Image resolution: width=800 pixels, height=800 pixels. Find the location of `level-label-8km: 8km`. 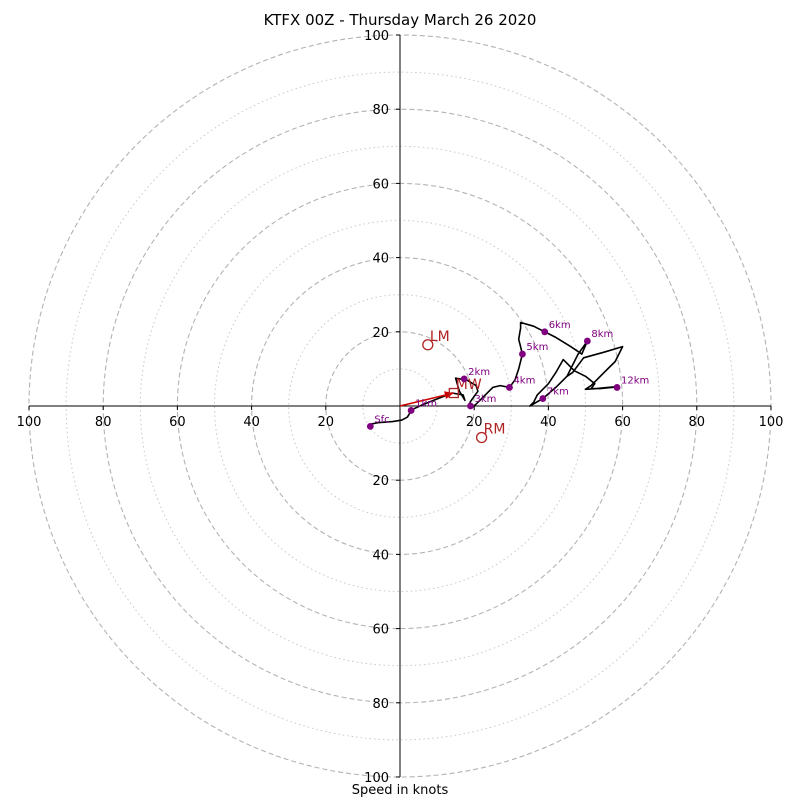

level-label-8km: 8km is located at coordinates (602, 334).